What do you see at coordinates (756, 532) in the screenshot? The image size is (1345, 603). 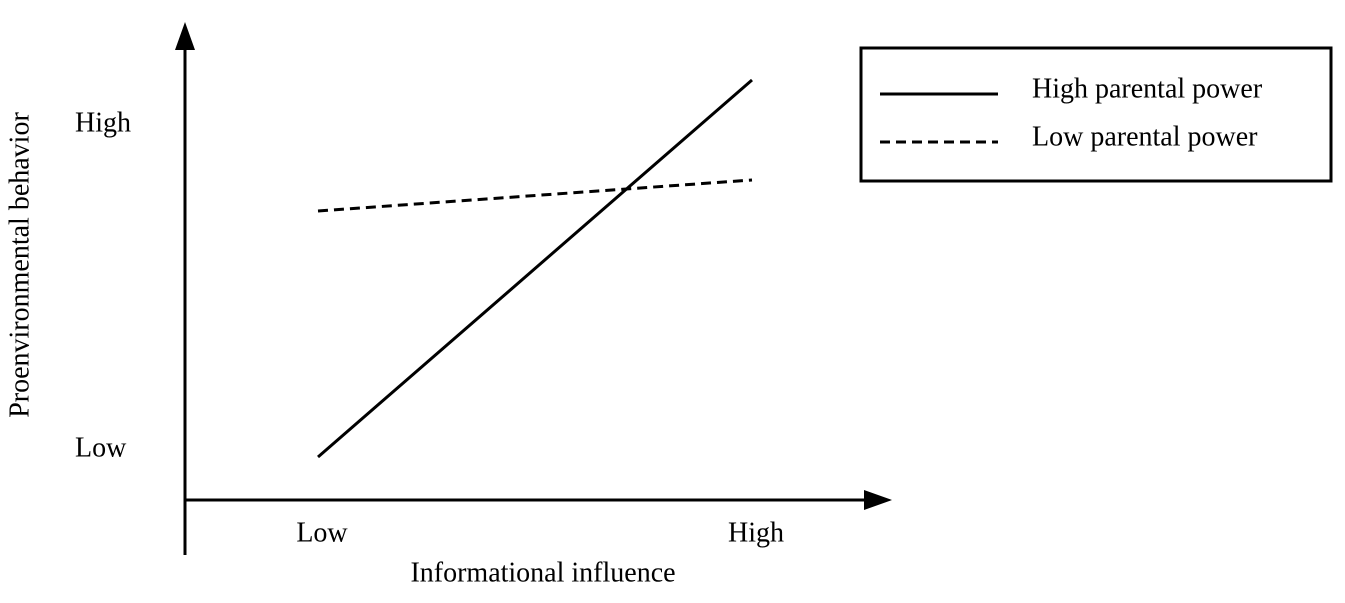 I see `x-tick-label: High` at bounding box center [756, 532].